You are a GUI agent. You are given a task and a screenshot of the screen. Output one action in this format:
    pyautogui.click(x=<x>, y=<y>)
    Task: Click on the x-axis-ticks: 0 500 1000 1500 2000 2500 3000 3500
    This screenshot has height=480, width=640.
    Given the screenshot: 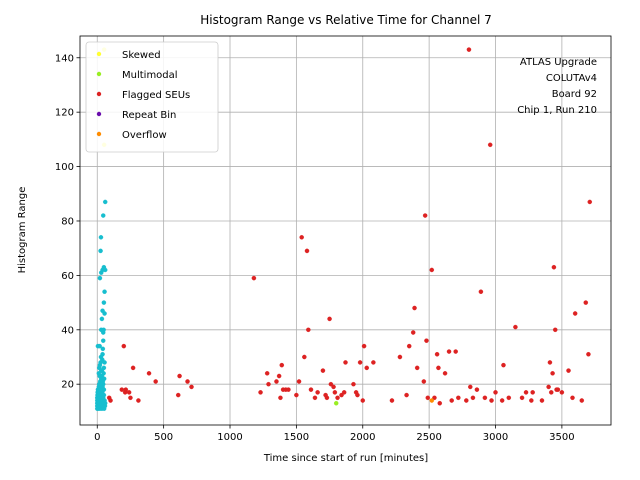 What is the action you would take?
    pyautogui.click(x=334, y=434)
    